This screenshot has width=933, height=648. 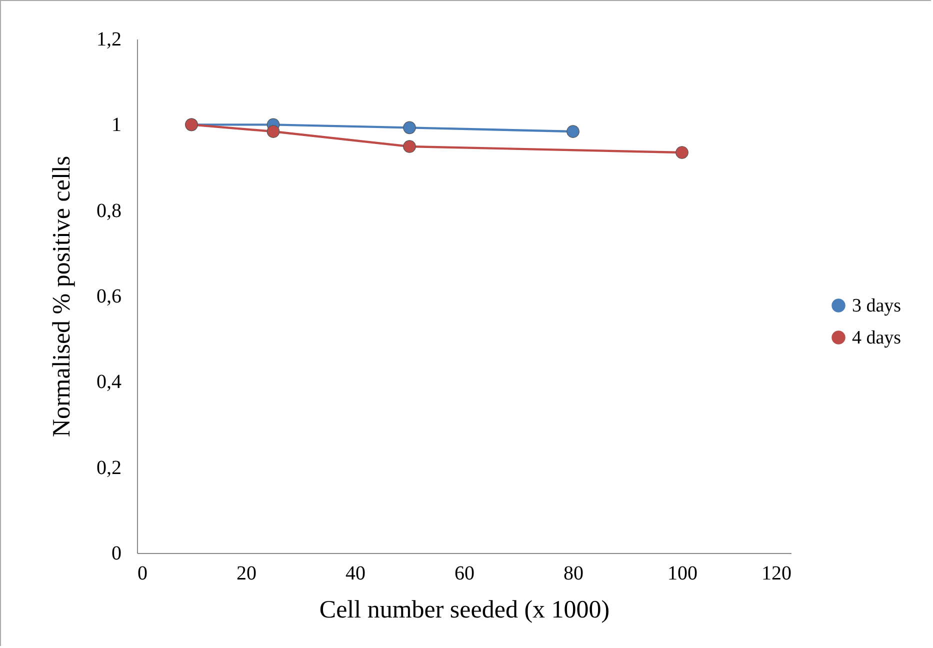 I want to click on legend-label: 3 days, so click(x=877, y=306).